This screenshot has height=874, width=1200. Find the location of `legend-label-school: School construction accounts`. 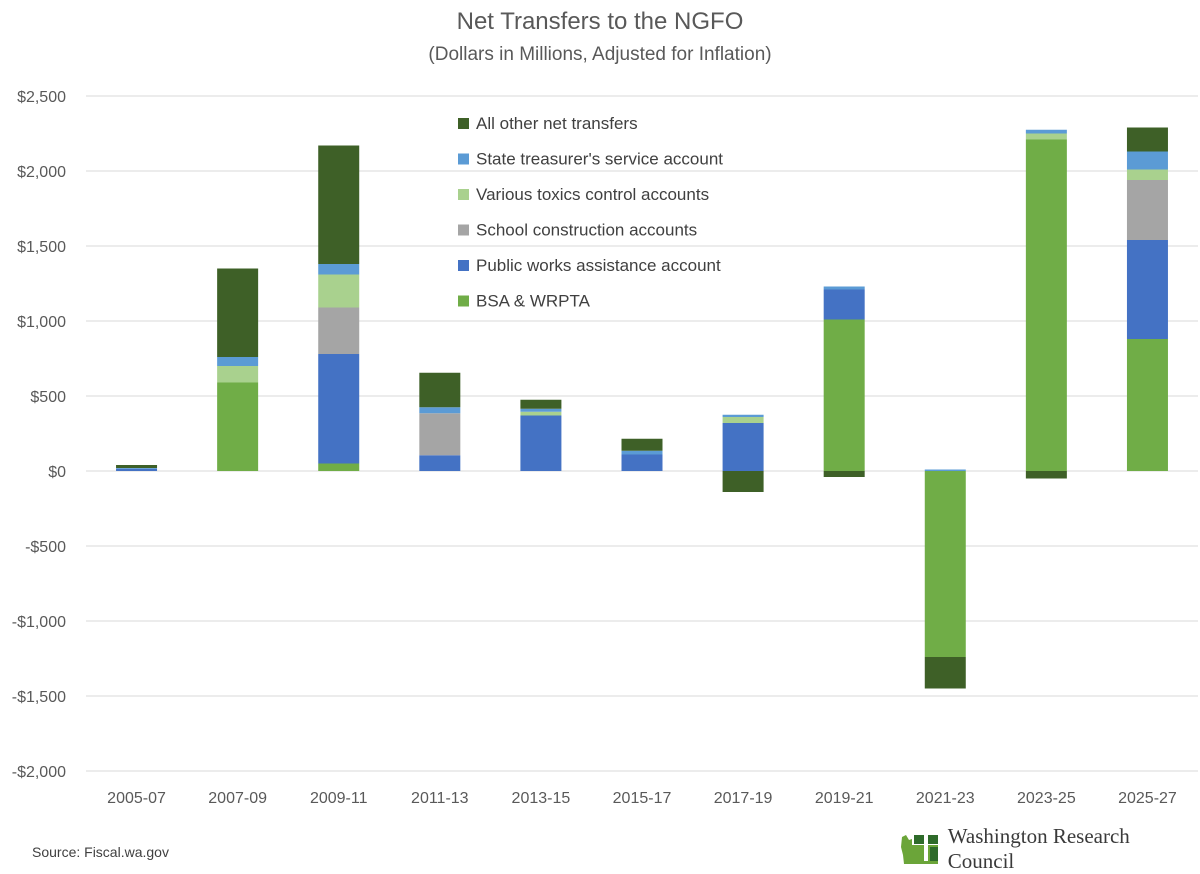

legend-label-school: School construction accounts is located at coordinates (586, 230).